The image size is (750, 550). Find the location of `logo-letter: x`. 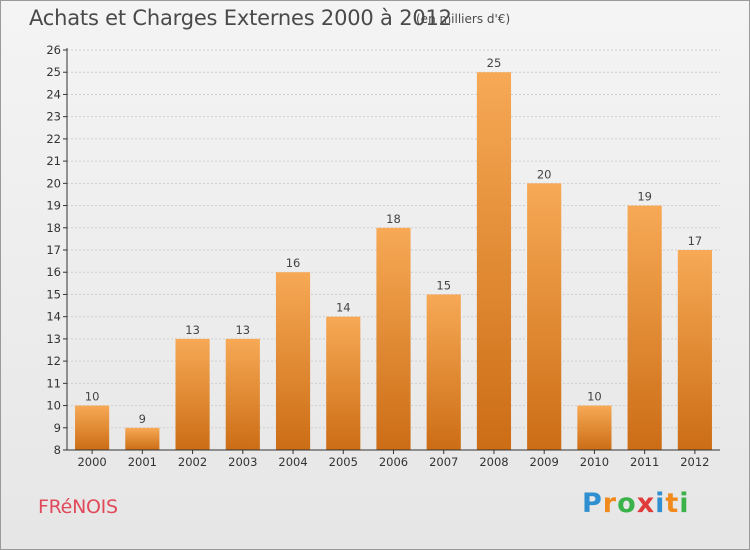

logo-letter: x is located at coordinates (646, 503).